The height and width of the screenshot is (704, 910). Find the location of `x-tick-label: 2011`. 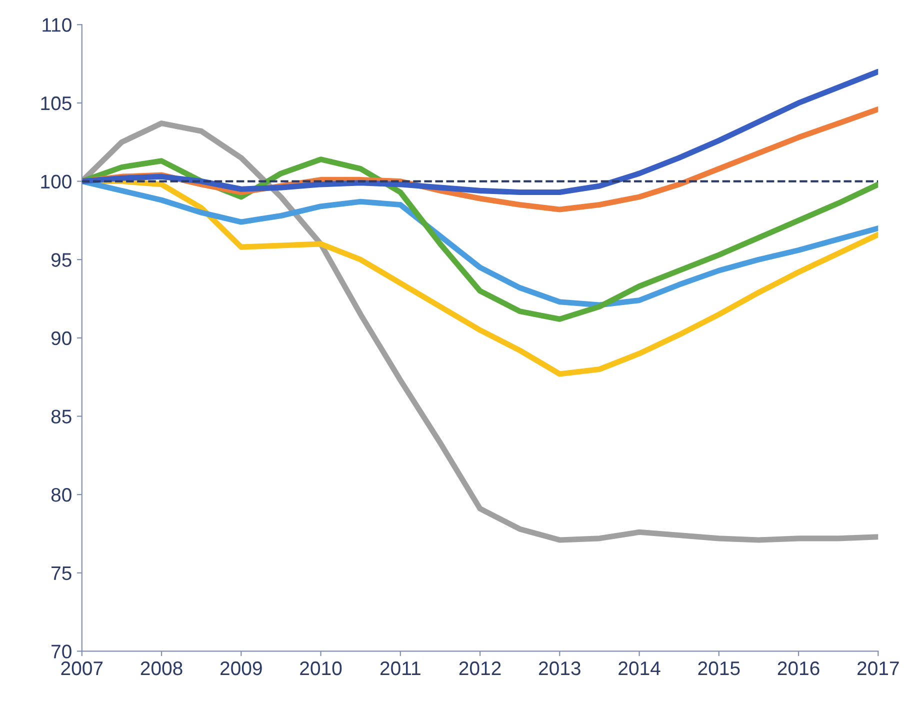

x-tick-label: 2011 is located at coordinates (400, 668).